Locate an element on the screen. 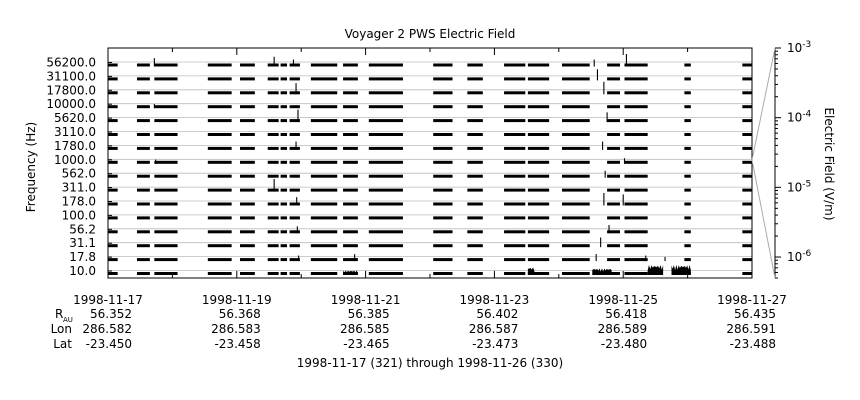  colorbar-connector-top is located at coordinates (763, 104).